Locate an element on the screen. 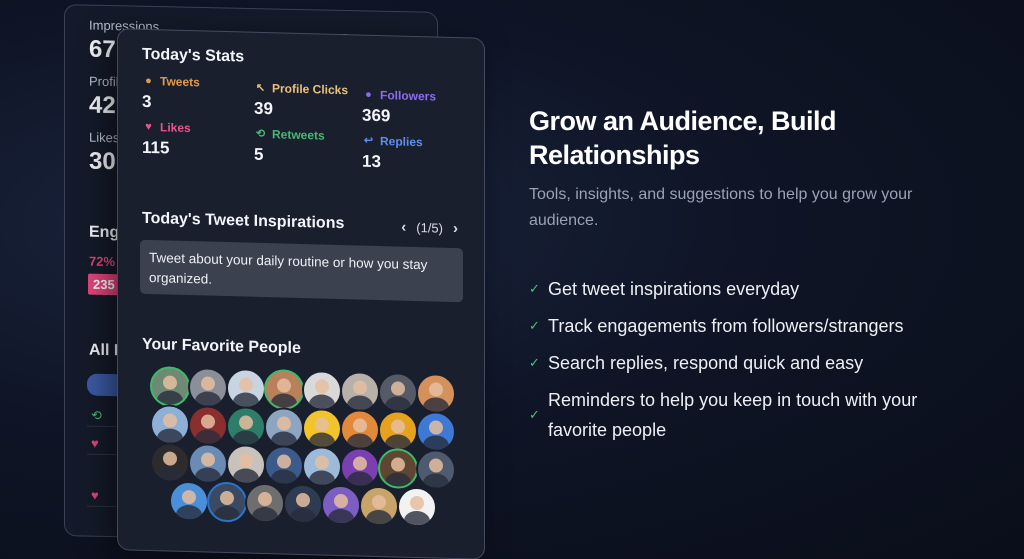  tweet-inspirations-title: Today's Tweet Inspirations is located at coordinates (243, 221).